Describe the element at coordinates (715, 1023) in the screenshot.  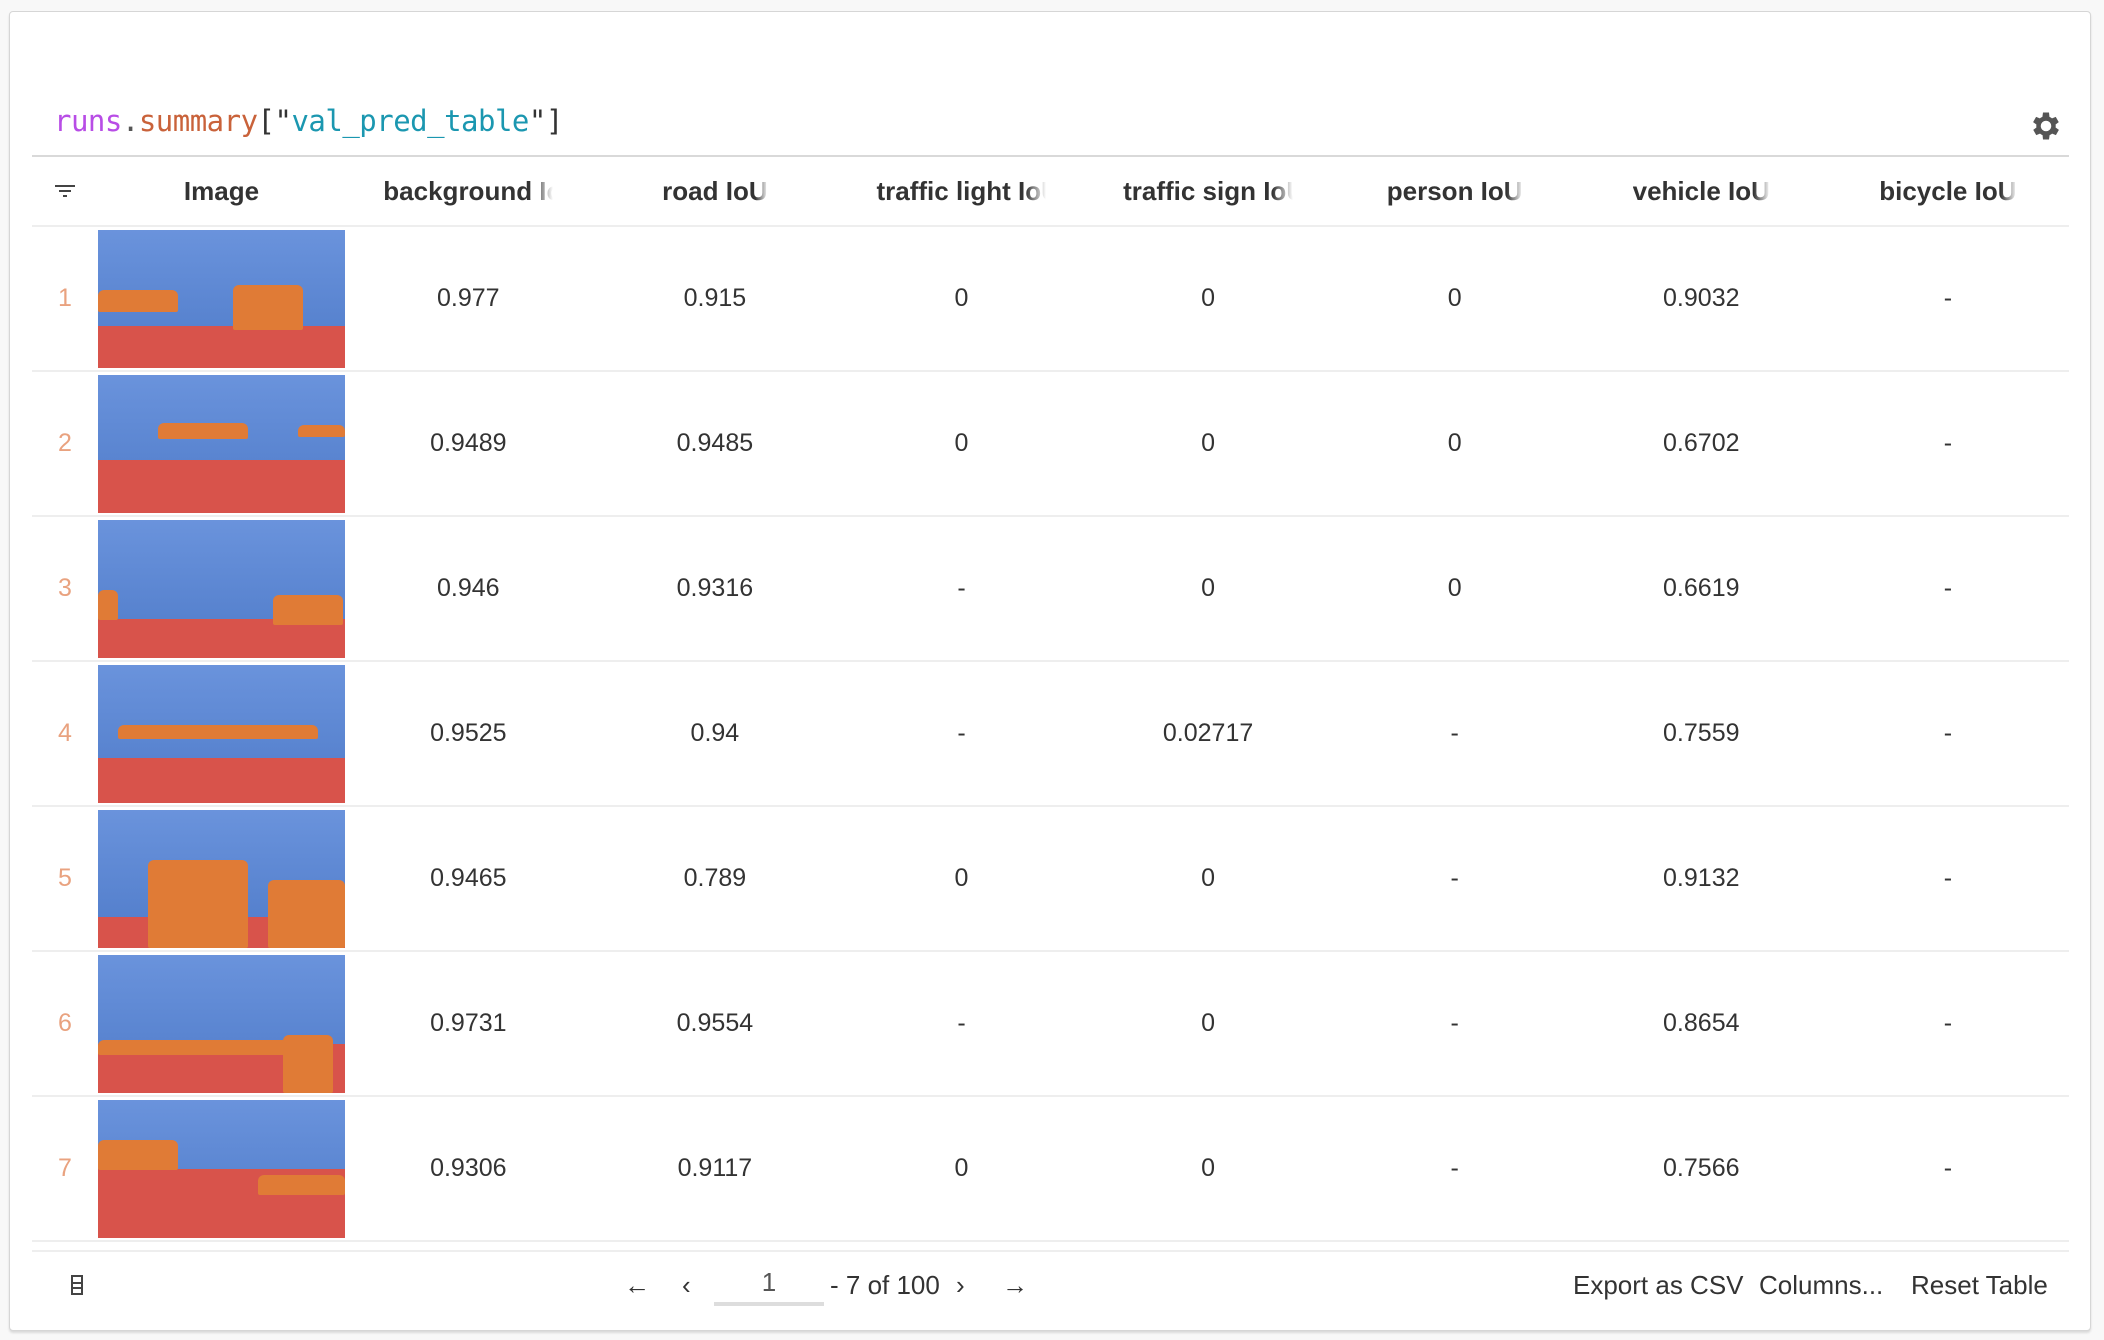
I see `table-cell: 0.9554` at that location.